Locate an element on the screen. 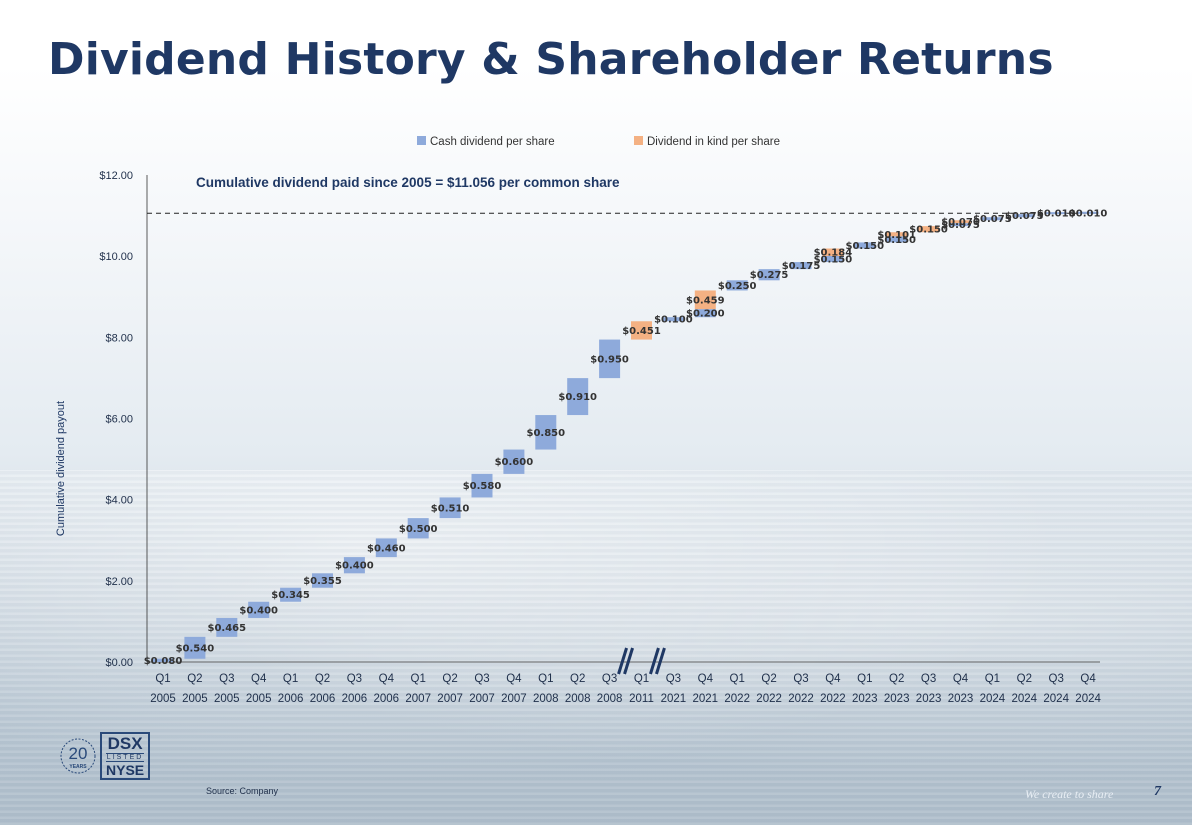  cash-bar-label: $0.080 is located at coordinates (163, 661).